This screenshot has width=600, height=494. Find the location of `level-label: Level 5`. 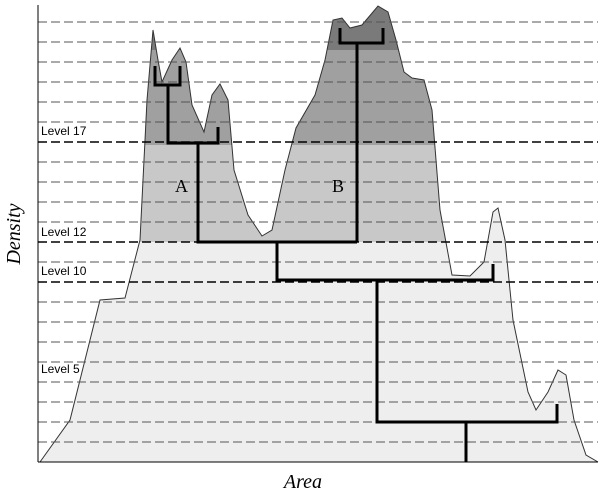

level-label: Level 5 is located at coordinates (60, 369).